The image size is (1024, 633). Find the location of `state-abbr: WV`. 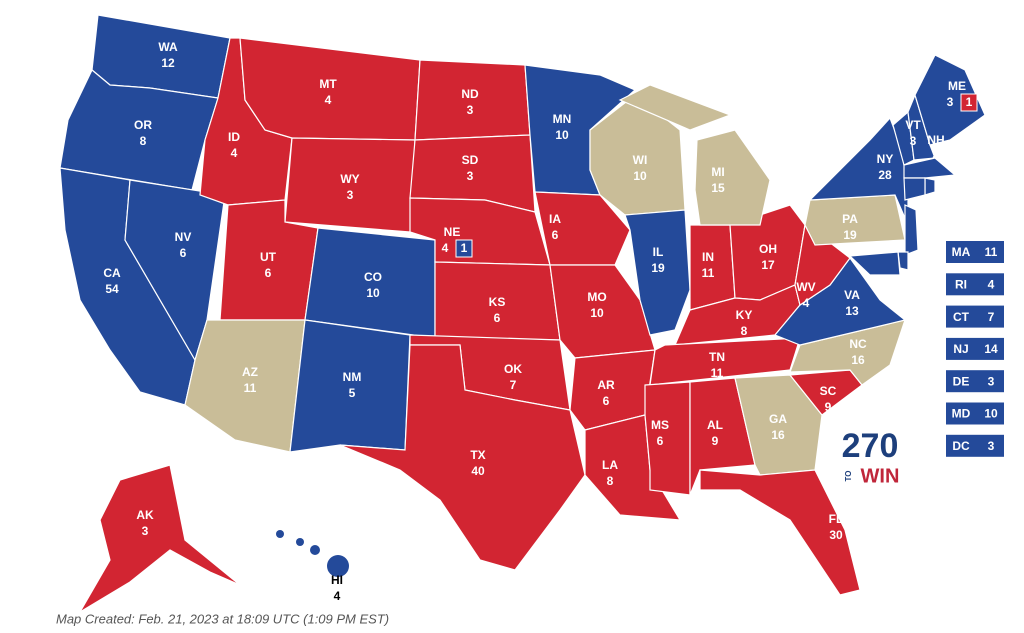

state-abbr: WV is located at coordinates (805, 287).